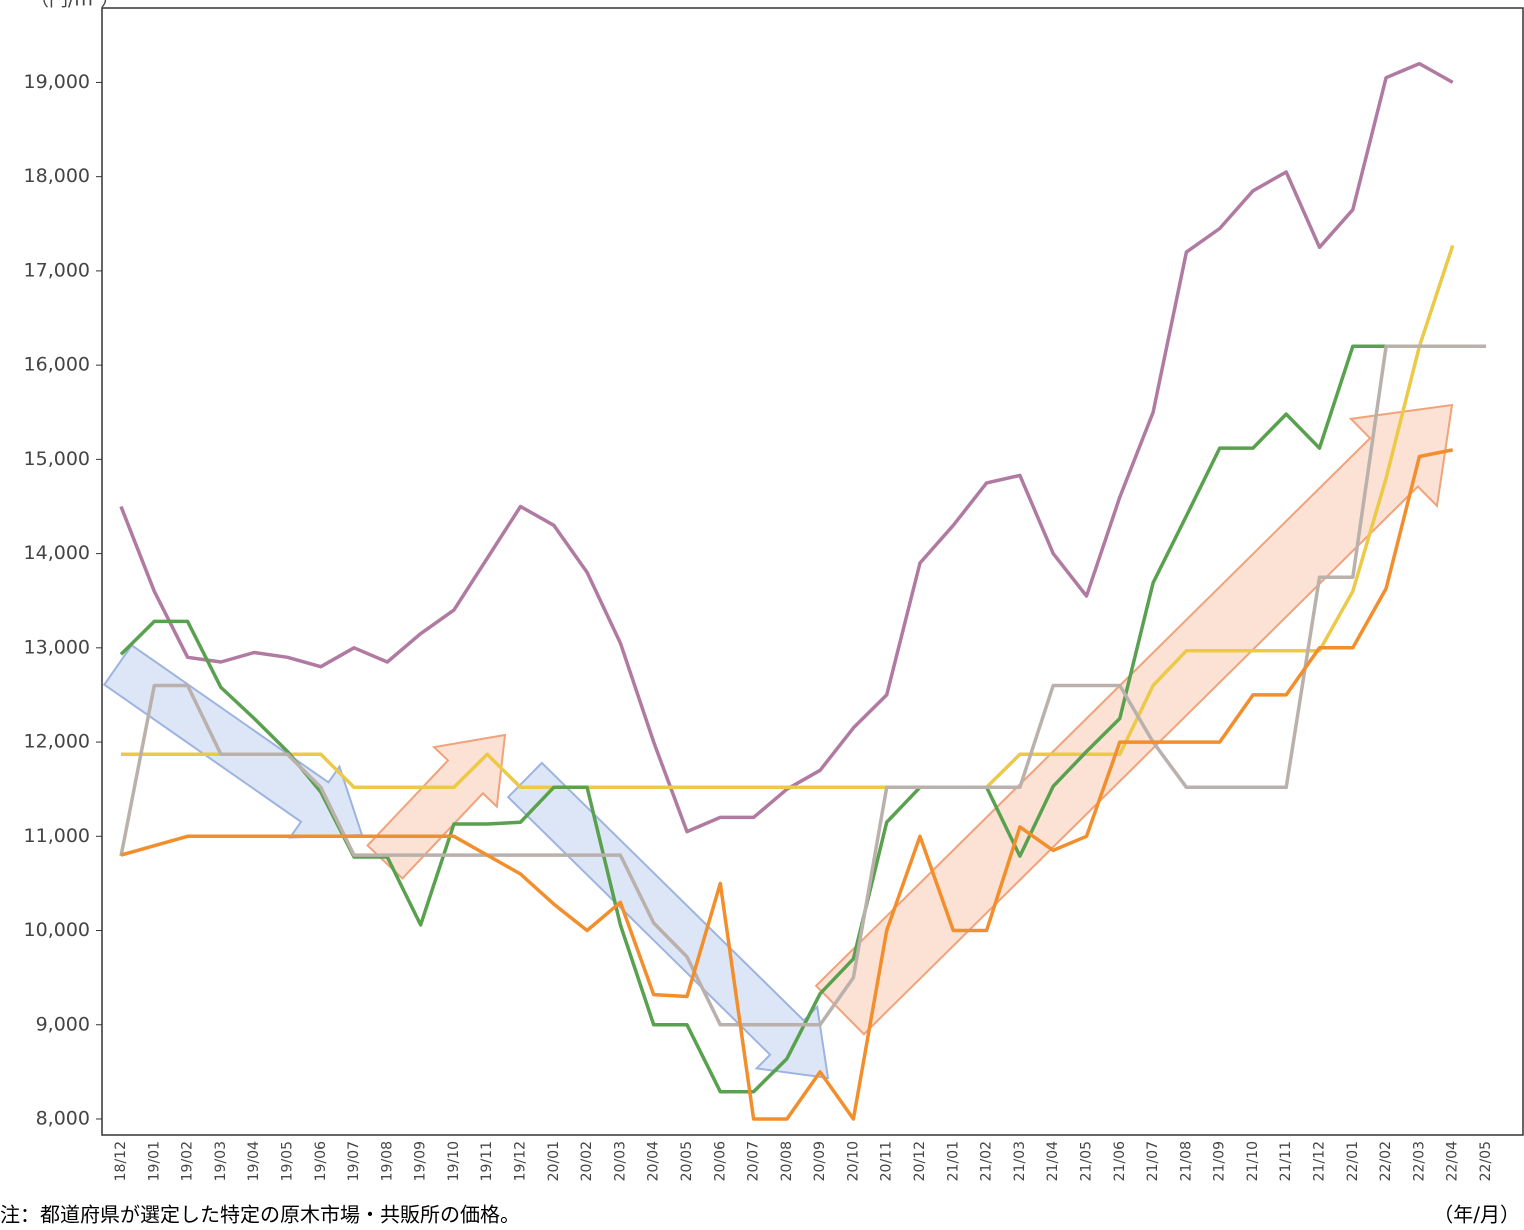 This screenshot has width=1524, height=1230. What do you see at coordinates (57, 930) in the screenshot?
I see `y-tick-label: 10,000` at bounding box center [57, 930].